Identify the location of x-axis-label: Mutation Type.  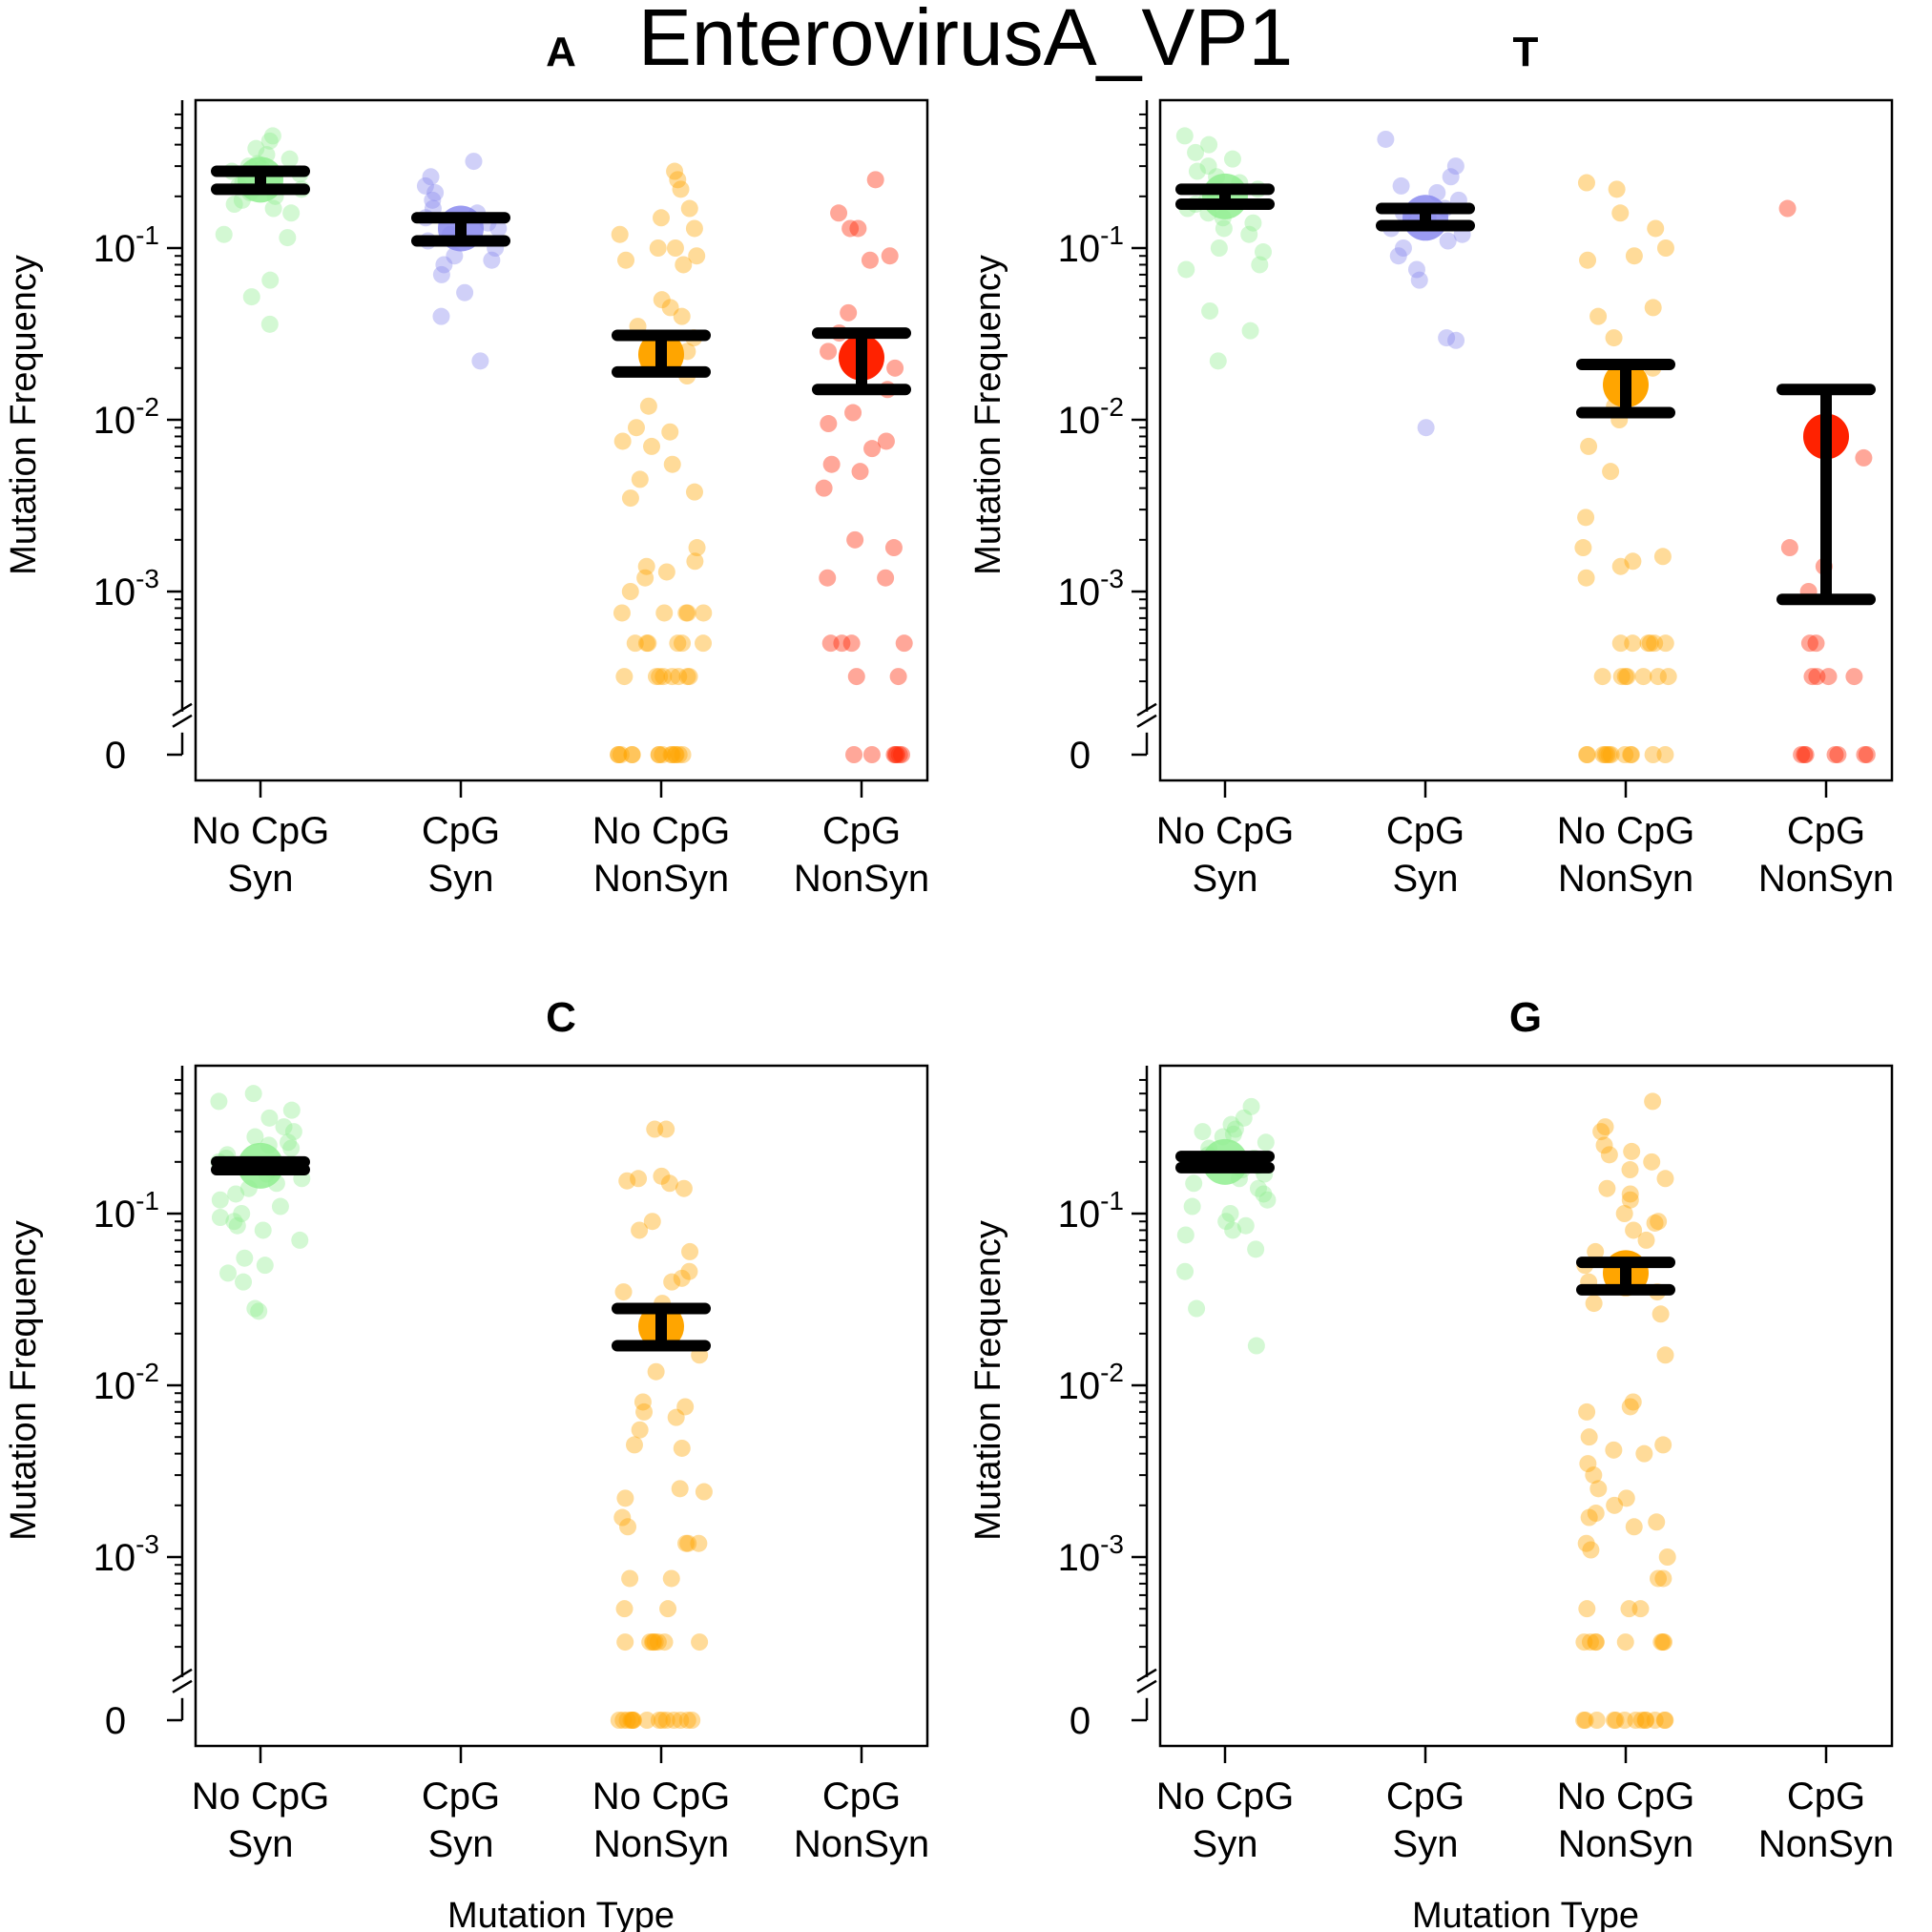
(1525, 1914).